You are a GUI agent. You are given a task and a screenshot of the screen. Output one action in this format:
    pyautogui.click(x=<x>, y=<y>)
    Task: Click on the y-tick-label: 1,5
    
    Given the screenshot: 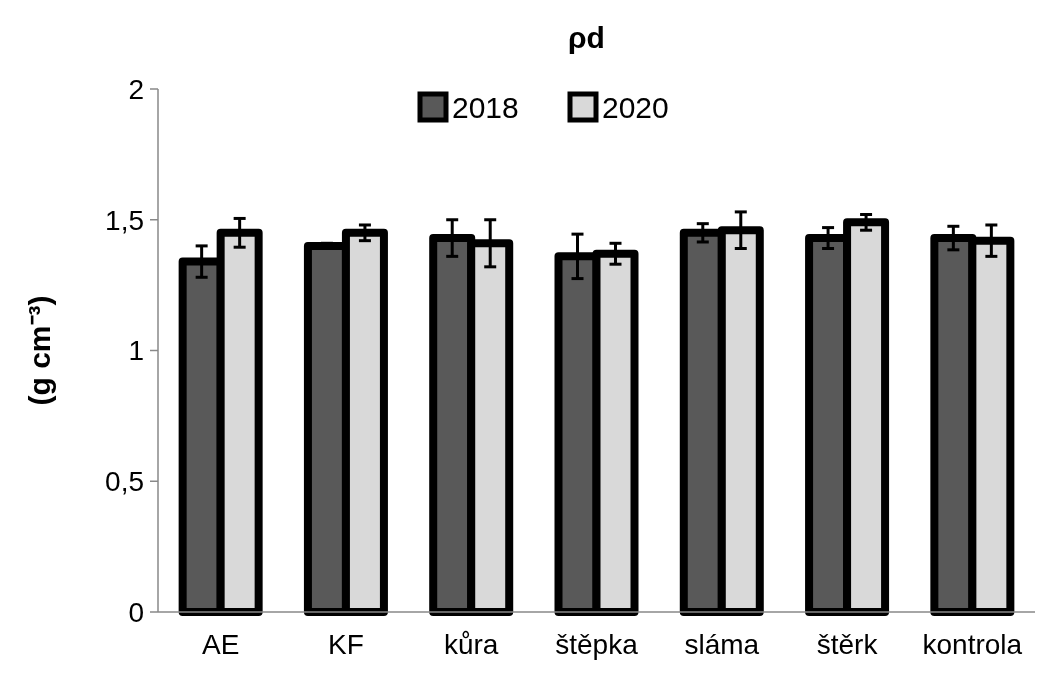 What is the action you would take?
    pyautogui.click(x=124, y=220)
    